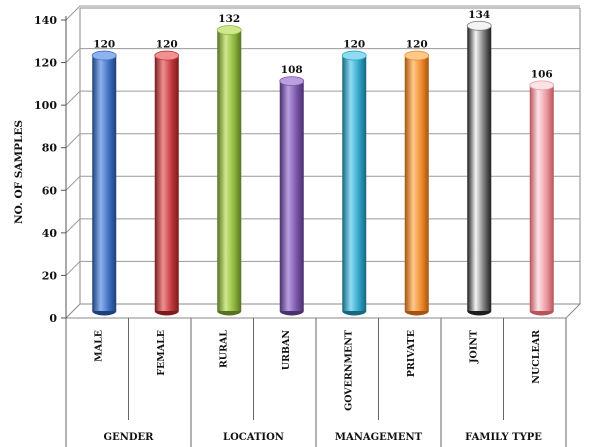 This screenshot has width=592, height=447. I want to click on bar-male, so click(104, 183).